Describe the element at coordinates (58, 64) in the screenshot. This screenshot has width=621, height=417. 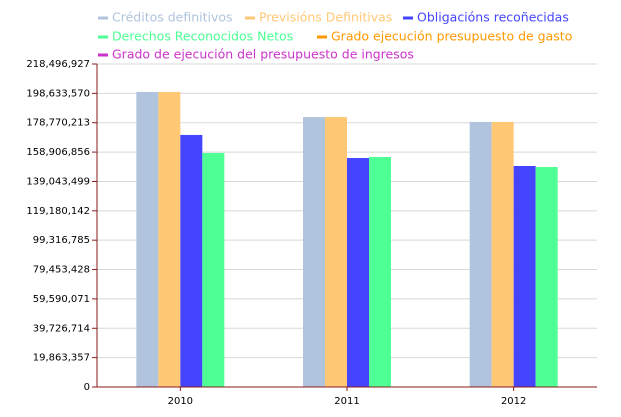
I see `y-tick-label: 218,496,927` at that location.